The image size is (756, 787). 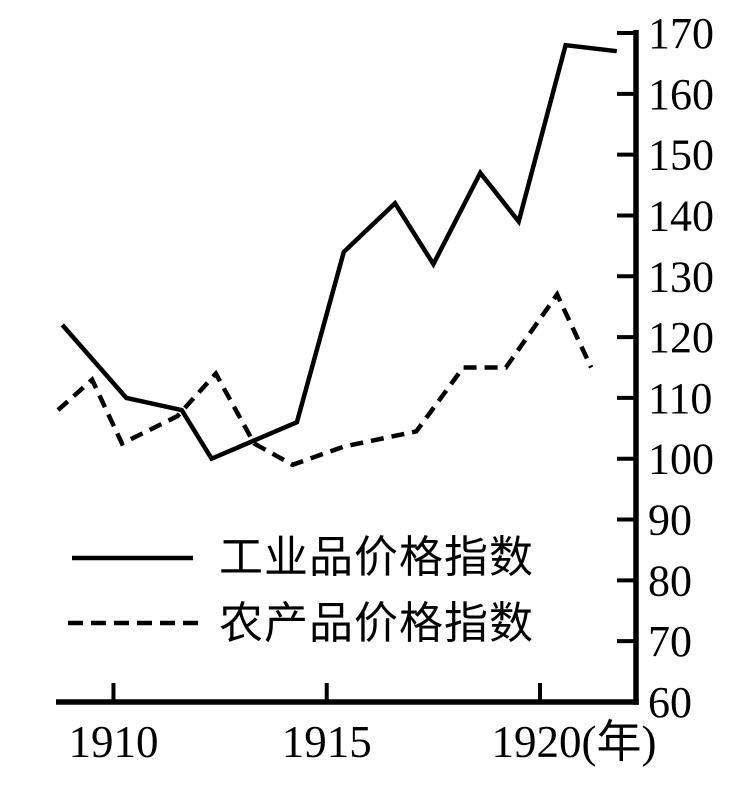 What do you see at coordinates (113, 742) in the screenshot?
I see `x-tick-label-1910: 1910` at bounding box center [113, 742].